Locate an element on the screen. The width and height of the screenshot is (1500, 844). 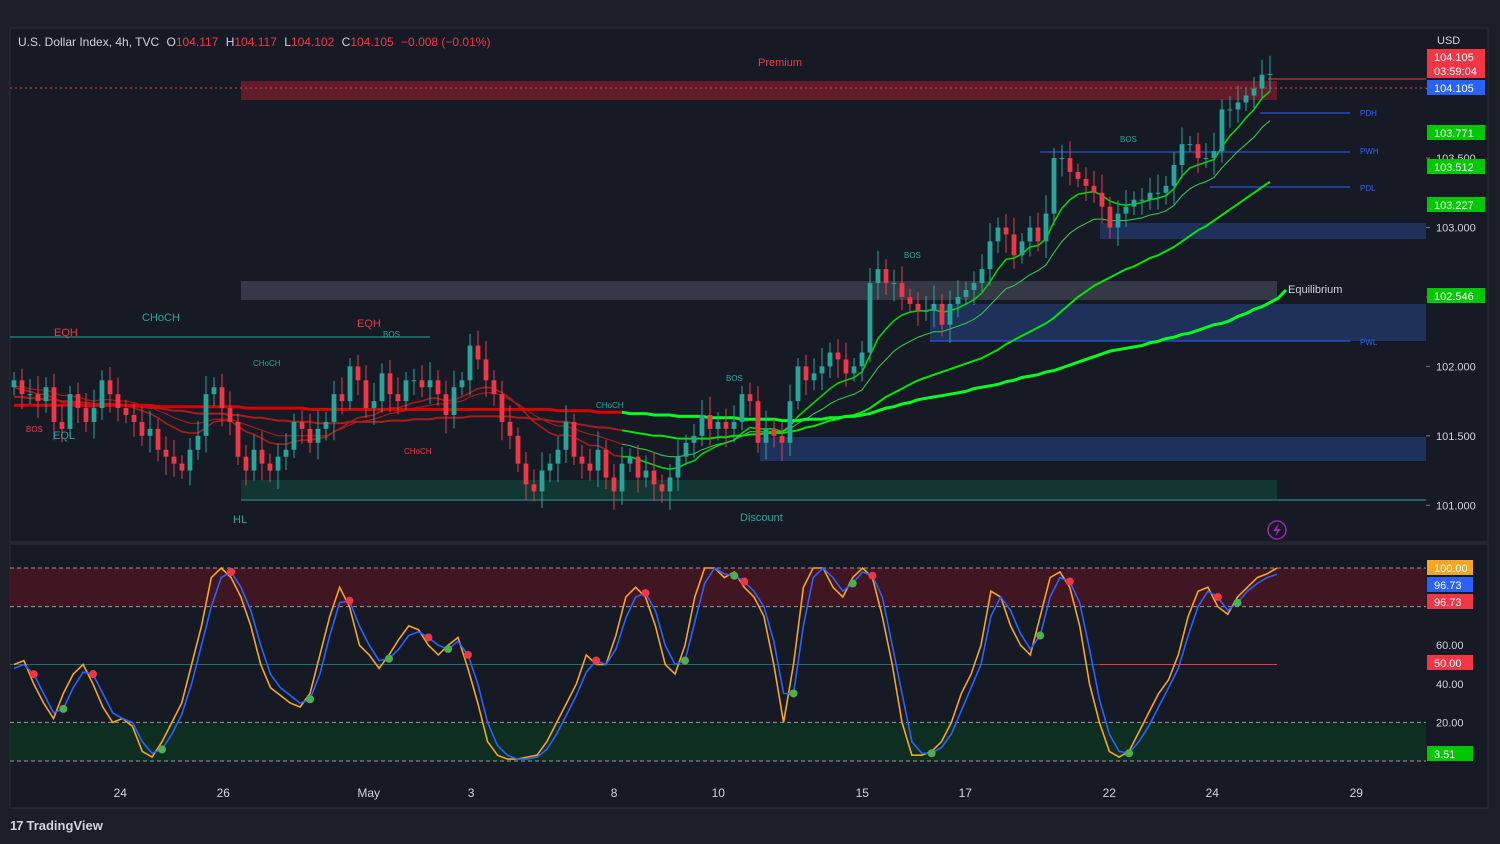
stoch-tag-label: 96.73 is located at coordinates (1448, 586).